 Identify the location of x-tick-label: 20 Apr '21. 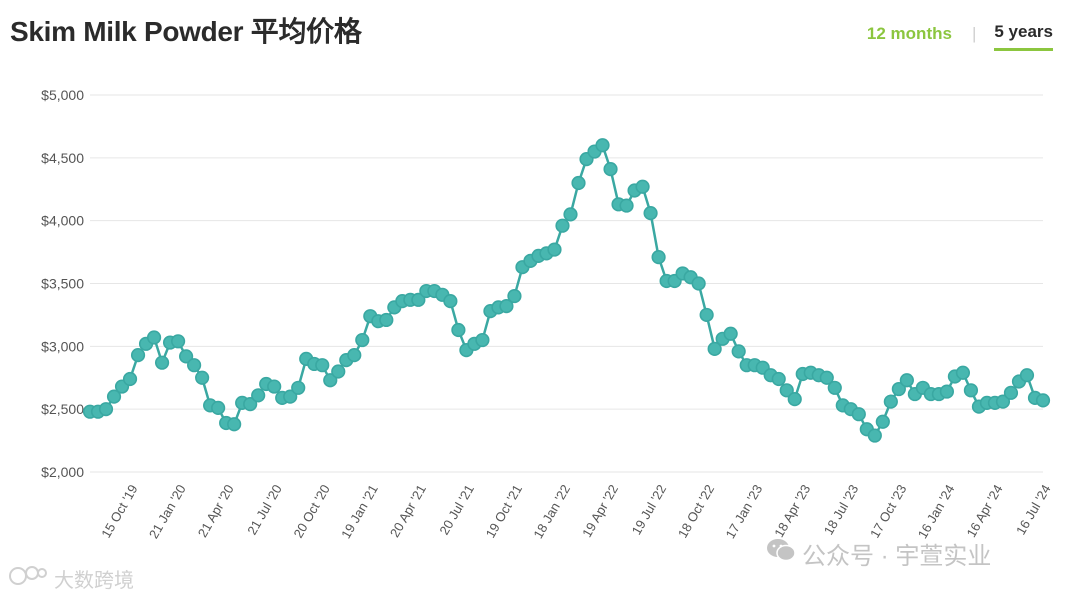
(408, 511).